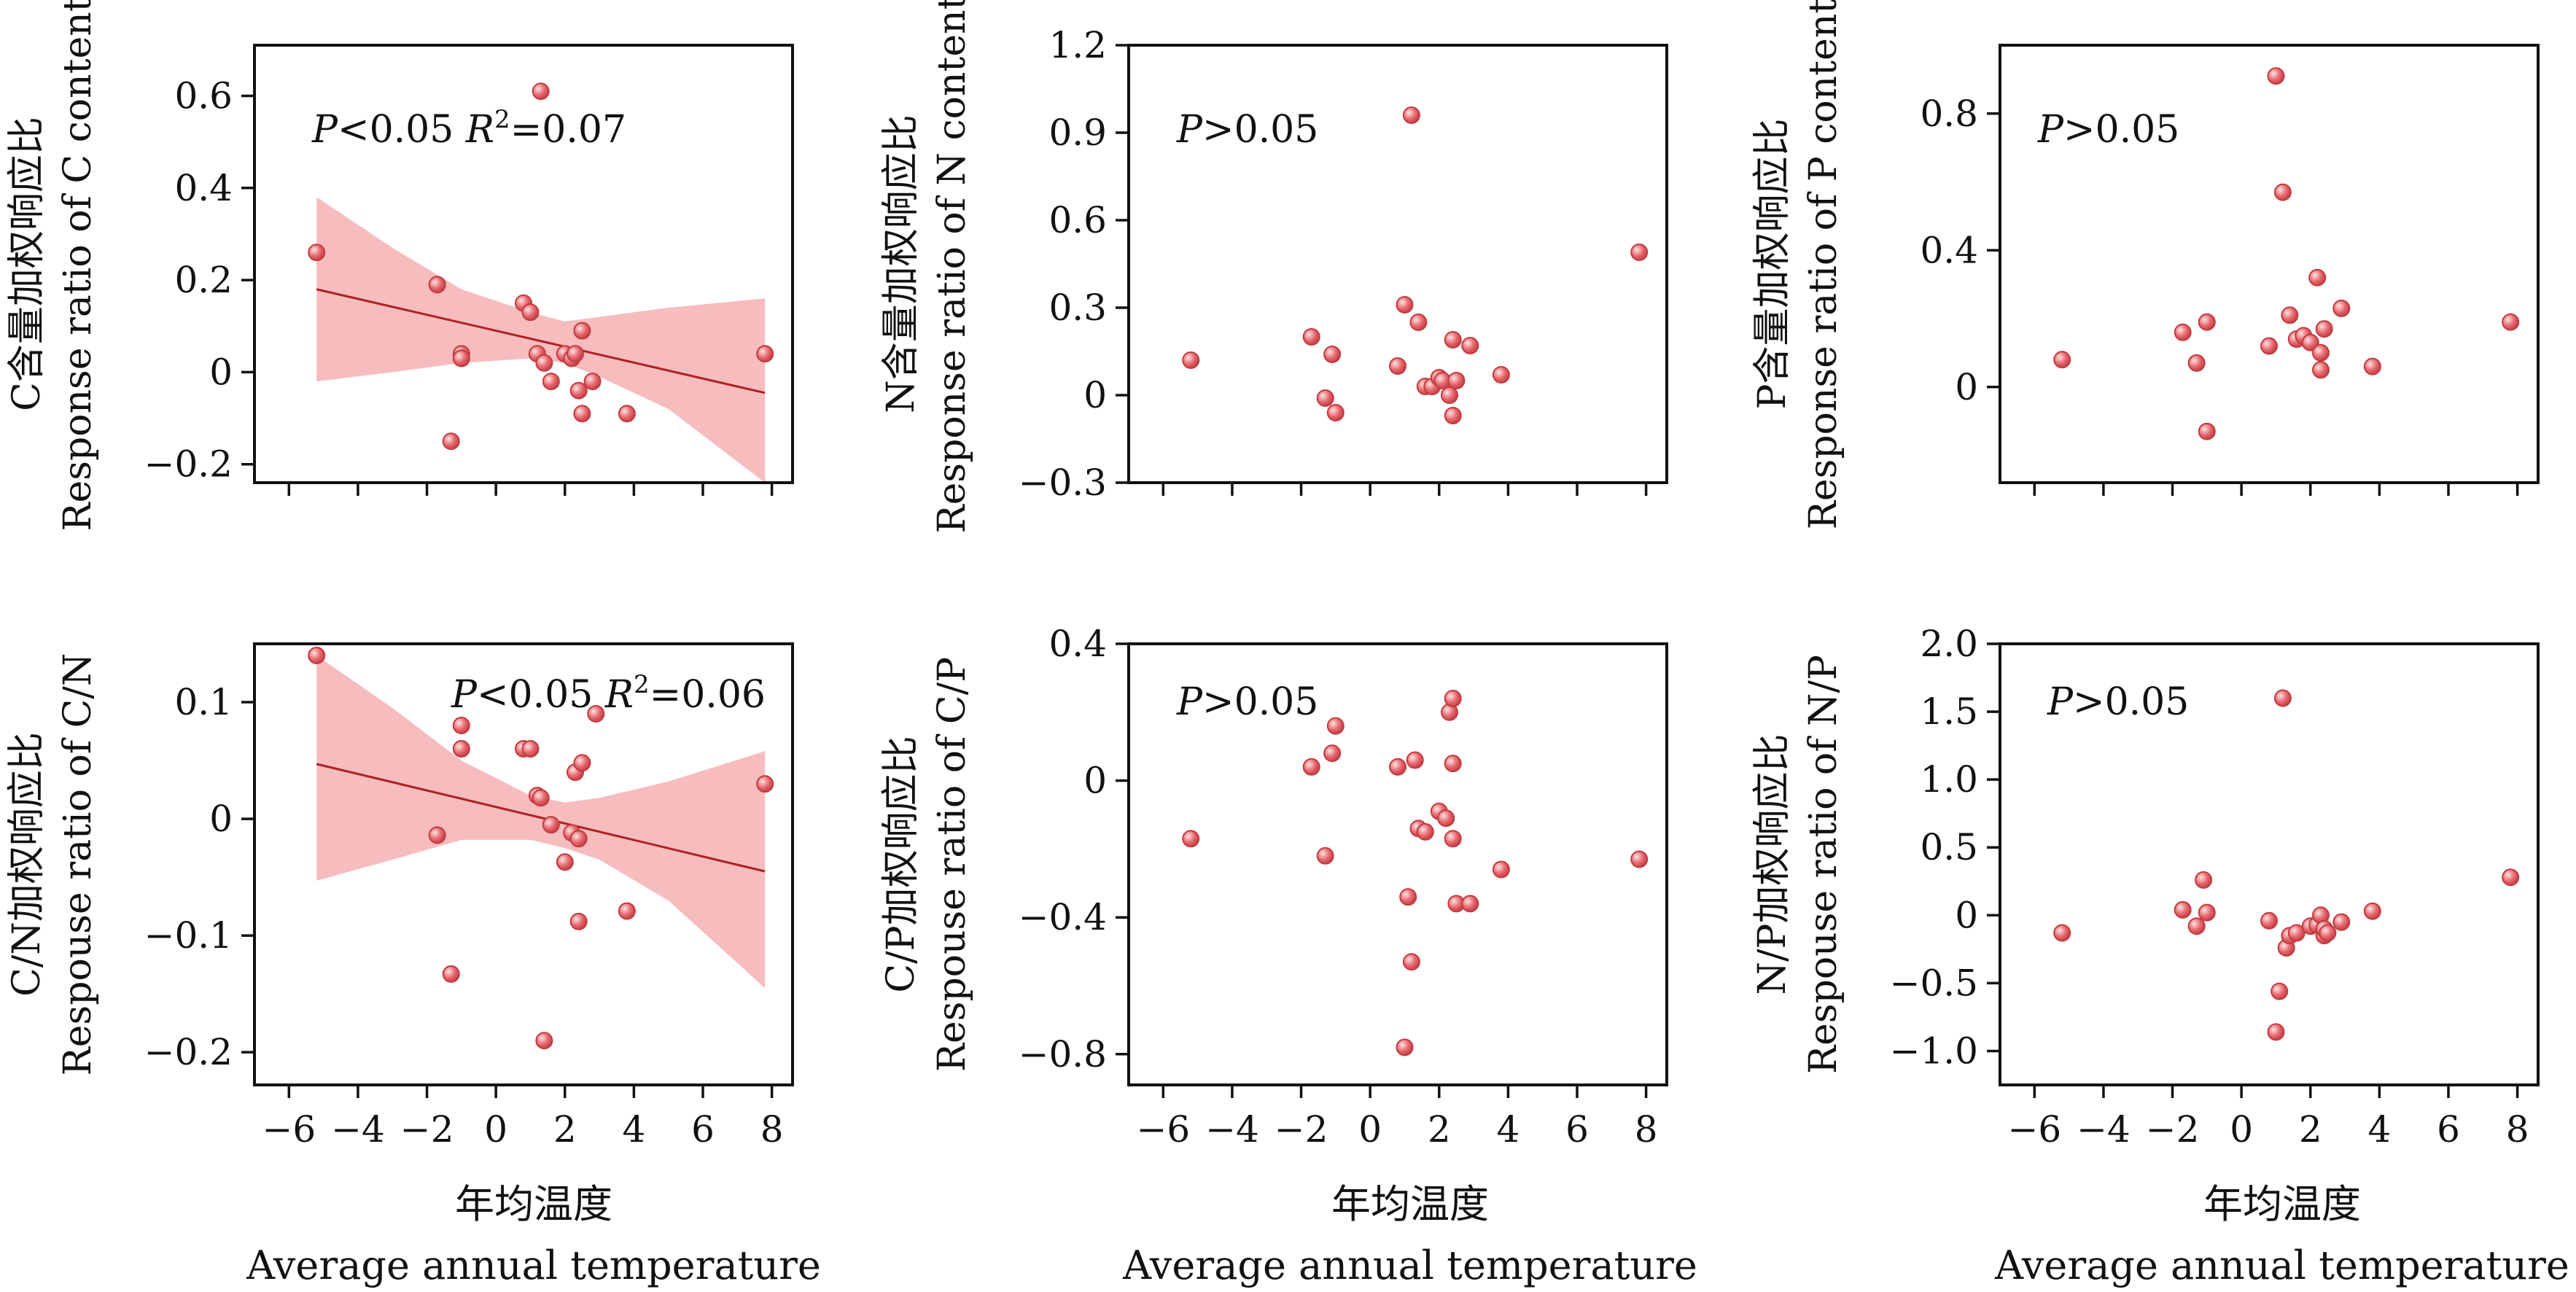  Describe the element at coordinates (1409, 1265) in the screenshot. I see `x-axis-title-en-middle: Average annual temperature` at that location.